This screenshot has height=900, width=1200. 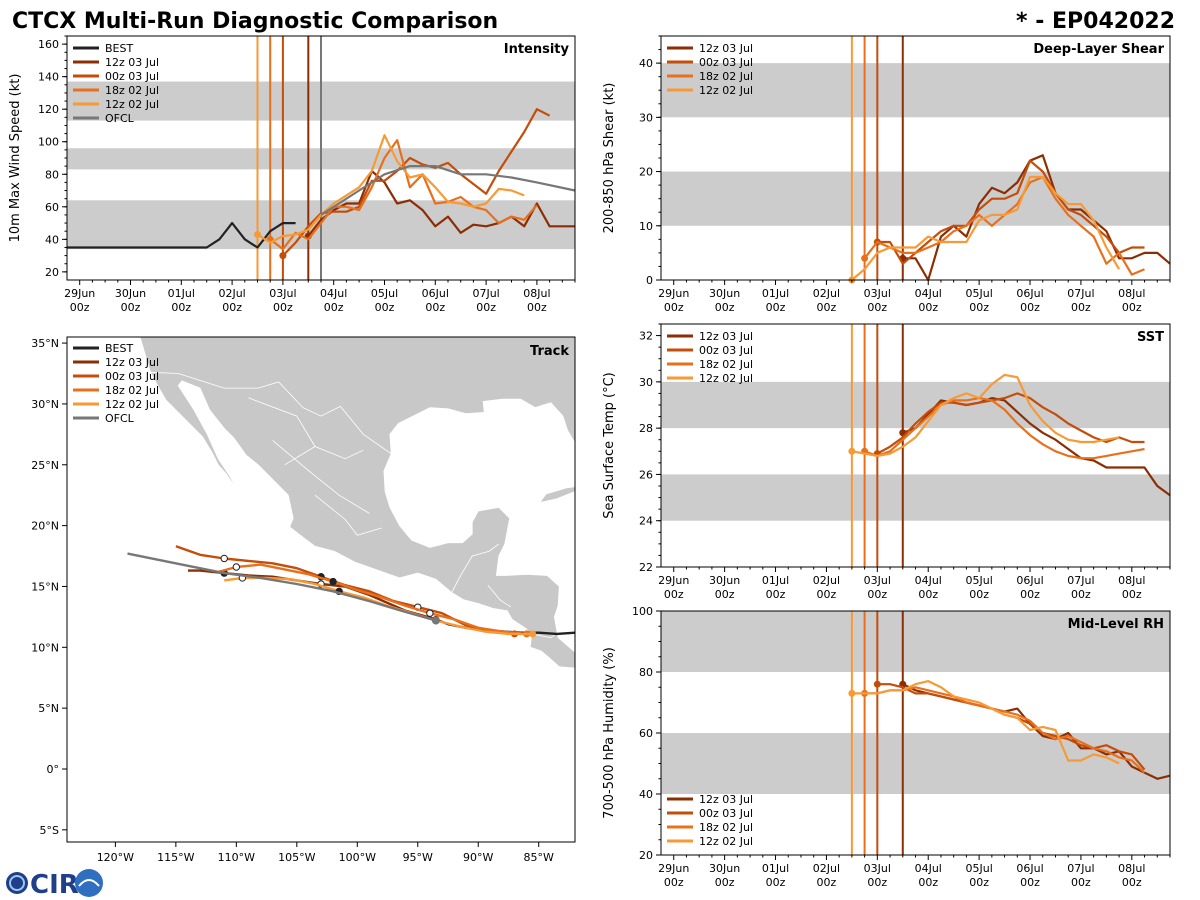 I want to click on sst-ytick-label: 30, so click(x=646, y=382).